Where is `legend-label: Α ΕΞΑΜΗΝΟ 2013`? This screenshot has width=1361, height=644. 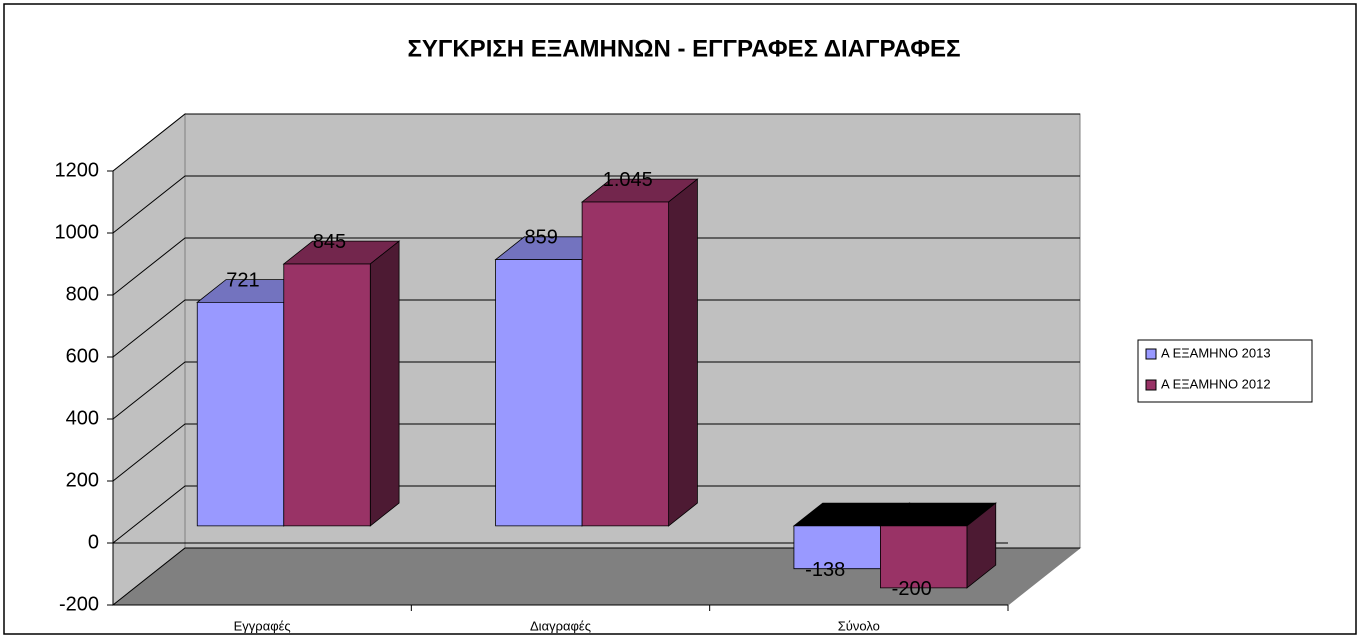 legend-label: Α ΕΞΑΜΗΝΟ 2013 is located at coordinates (1216, 352).